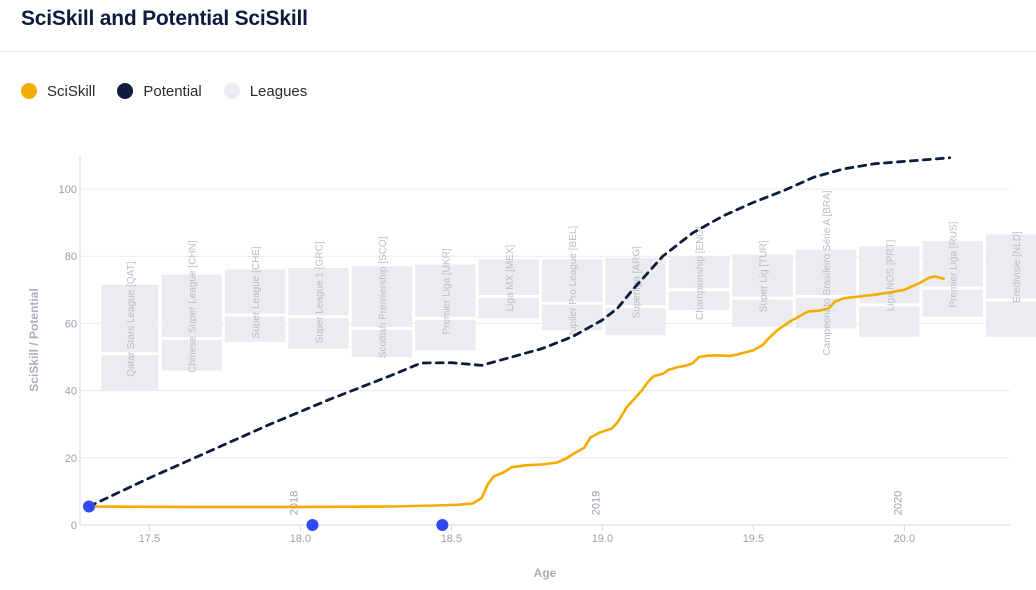 The height and width of the screenshot is (590, 1036). I want to click on legend-label-sciskill: SciSkill, so click(71, 91).